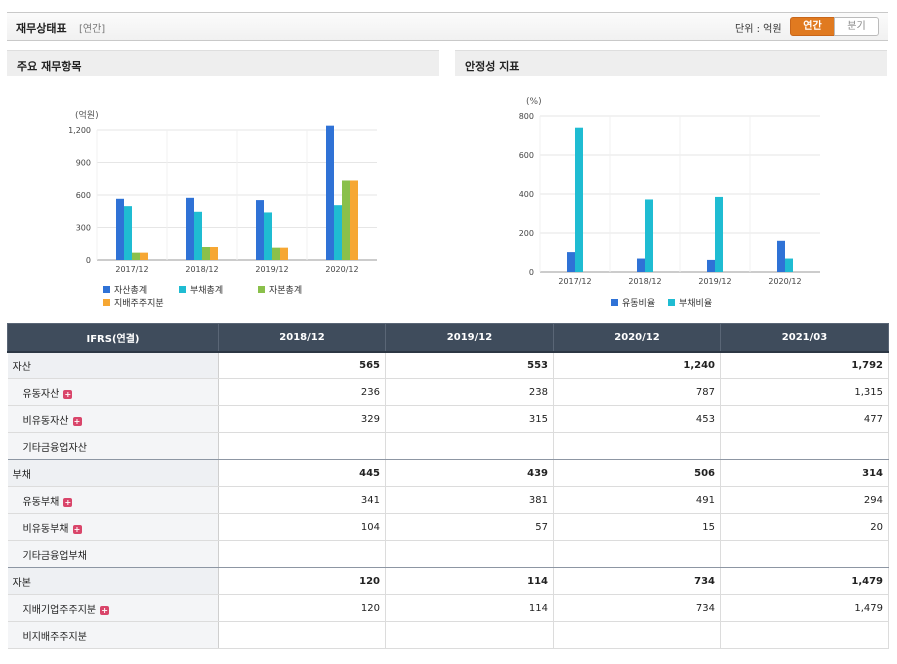 The height and width of the screenshot is (664, 897). Describe the element at coordinates (88, 260) in the screenshot. I see `y-tick-label: 0` at that location.